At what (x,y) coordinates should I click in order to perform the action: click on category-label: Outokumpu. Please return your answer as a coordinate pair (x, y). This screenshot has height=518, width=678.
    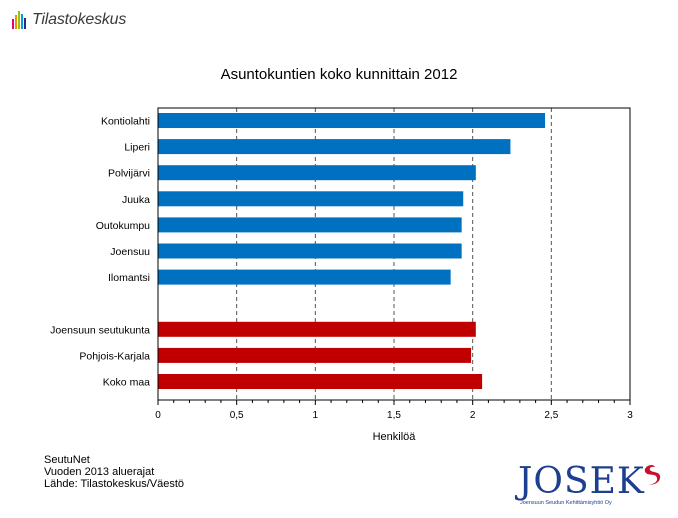
    Looking at the image, I should click on (123, 226).